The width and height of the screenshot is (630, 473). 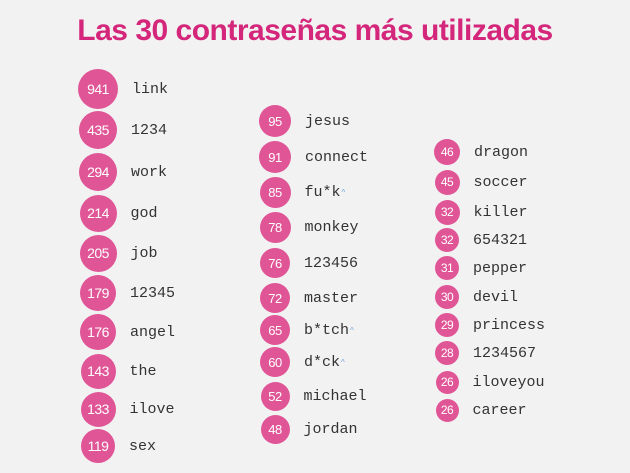 What do you see at coordinates (500, 268) in the screenshot?
I see `password-text: pepper` at bounding box center [500, 268].